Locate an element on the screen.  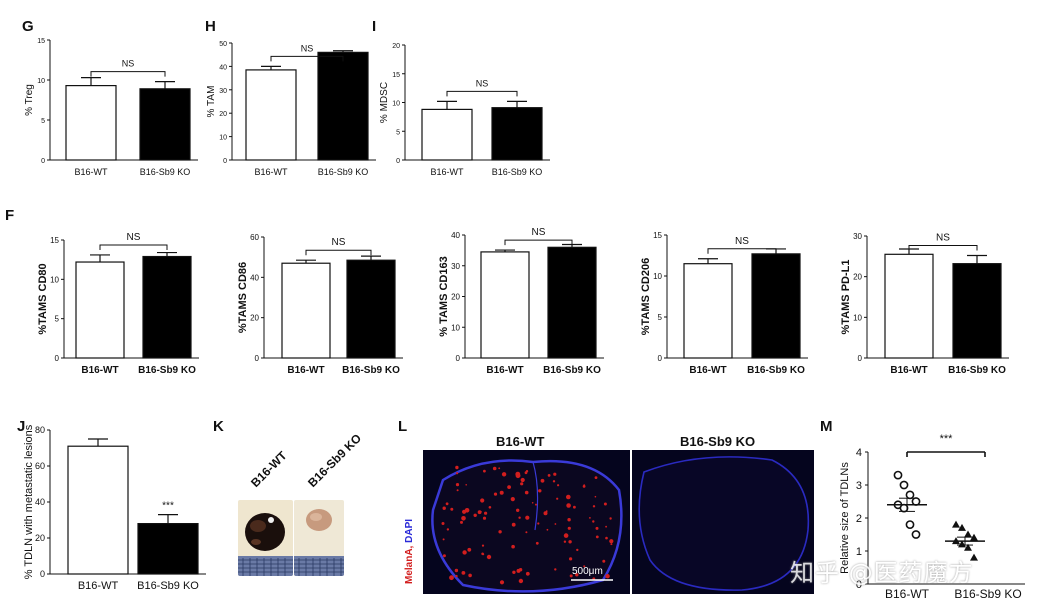
significance-label-f1: NS is located at coordinates (134, 237).